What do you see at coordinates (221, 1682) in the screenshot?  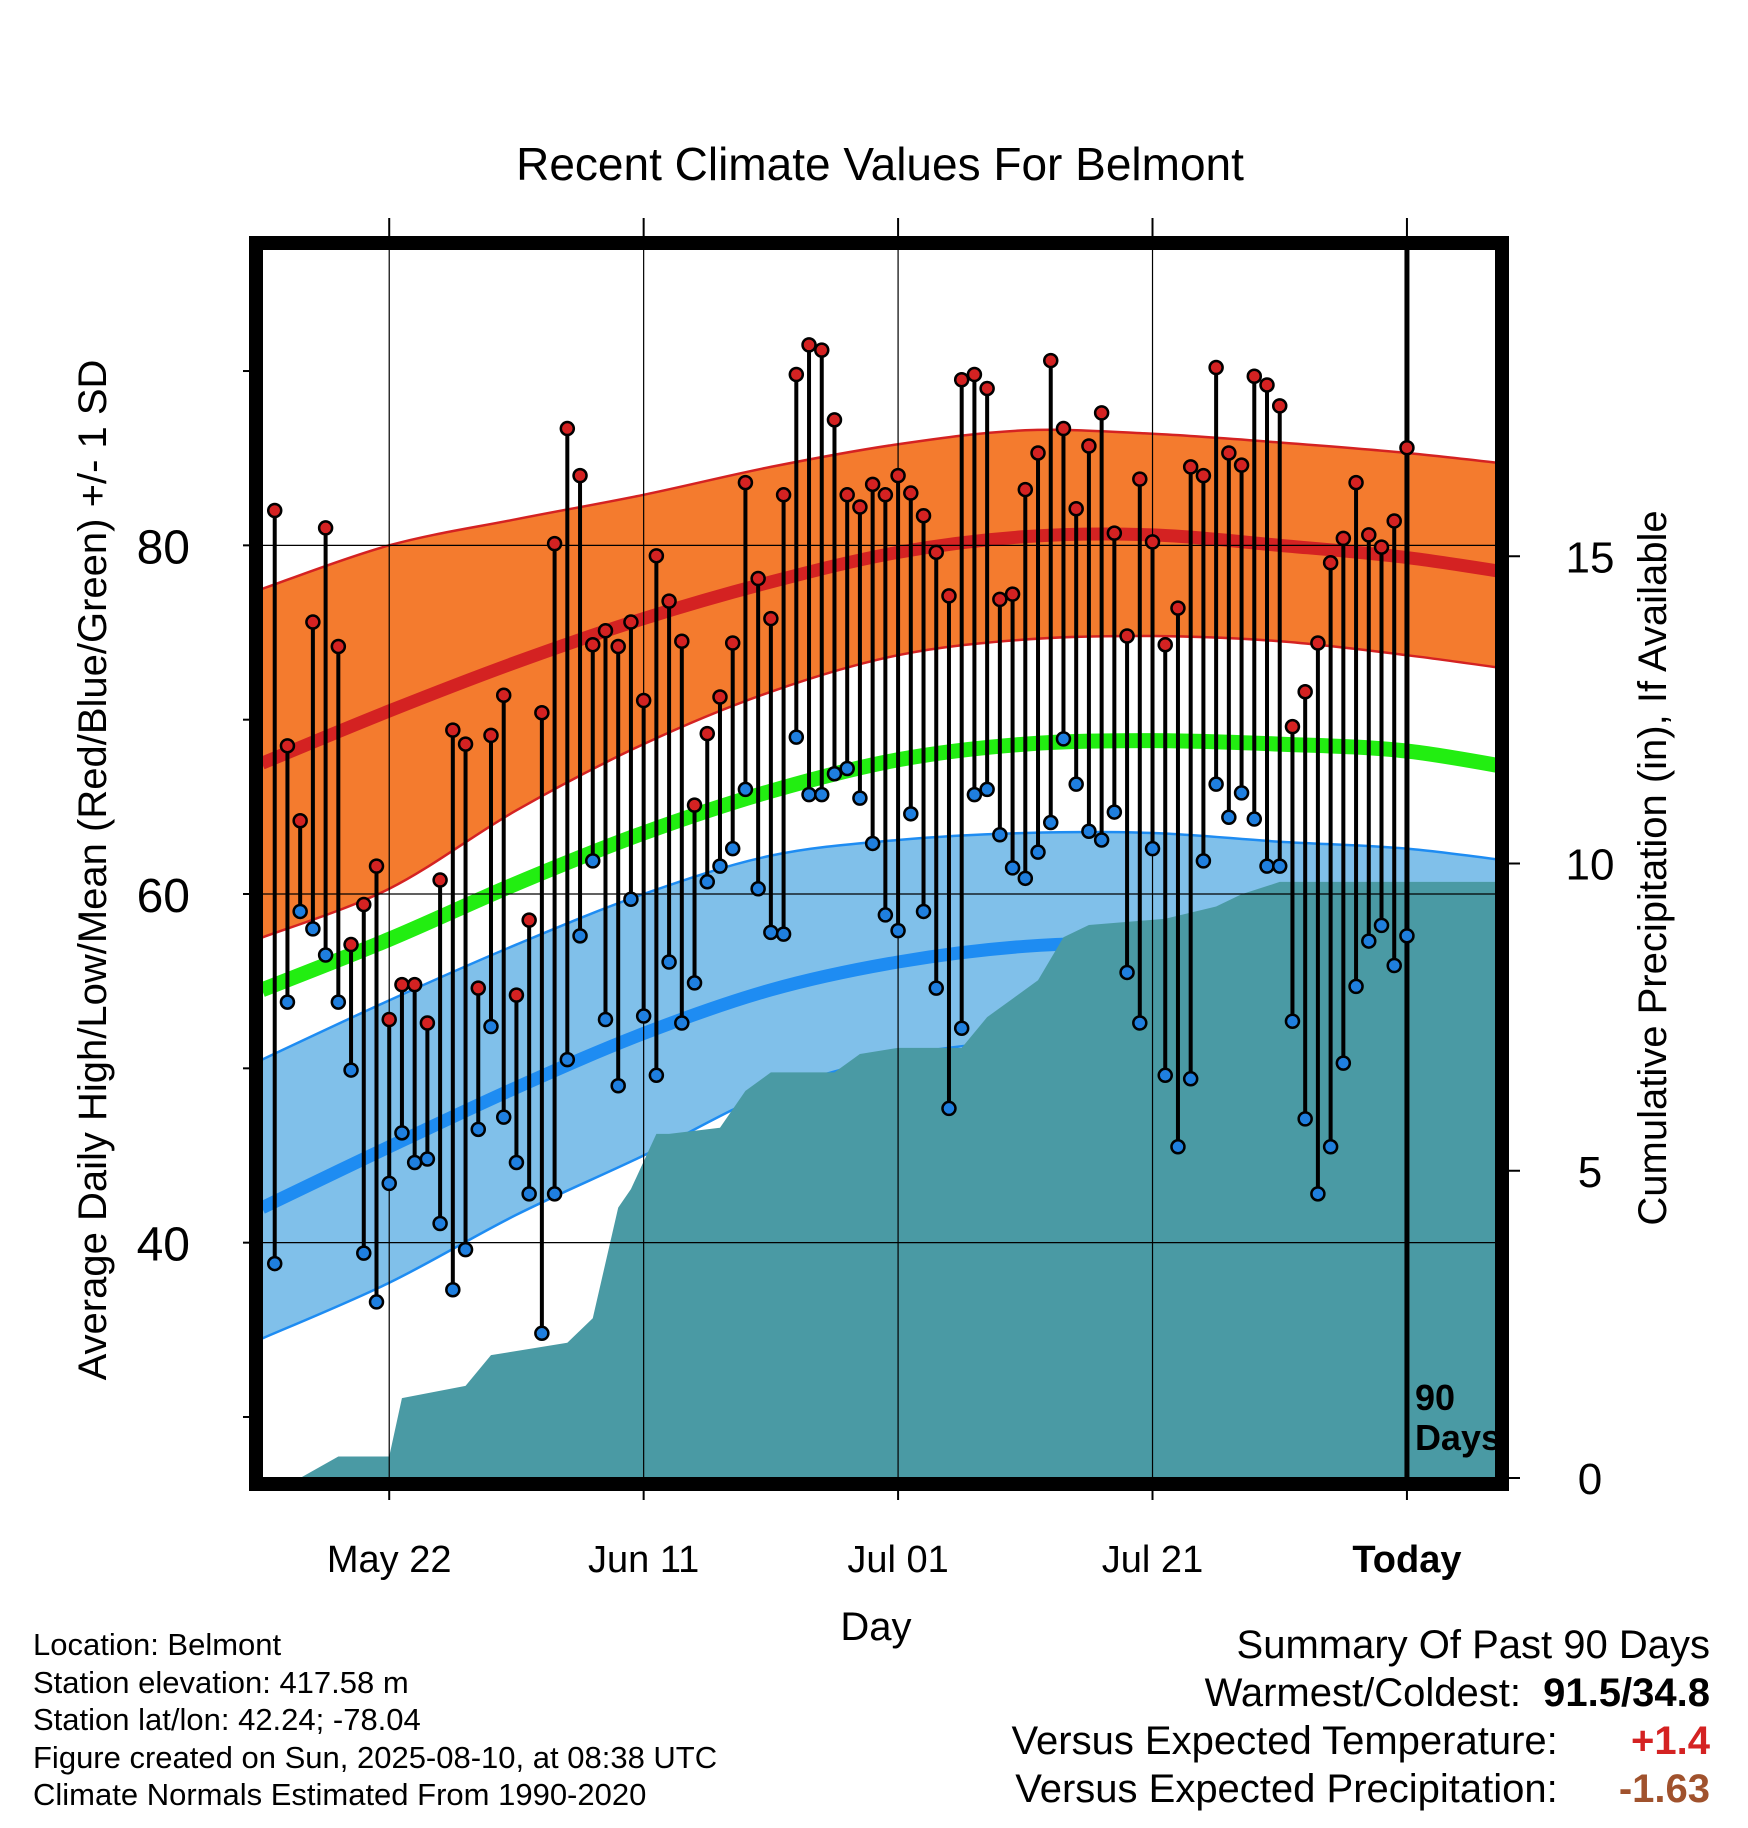 I see `info-elevation: Station elevation: 417.58 m` at bounding box center [221, 1682].